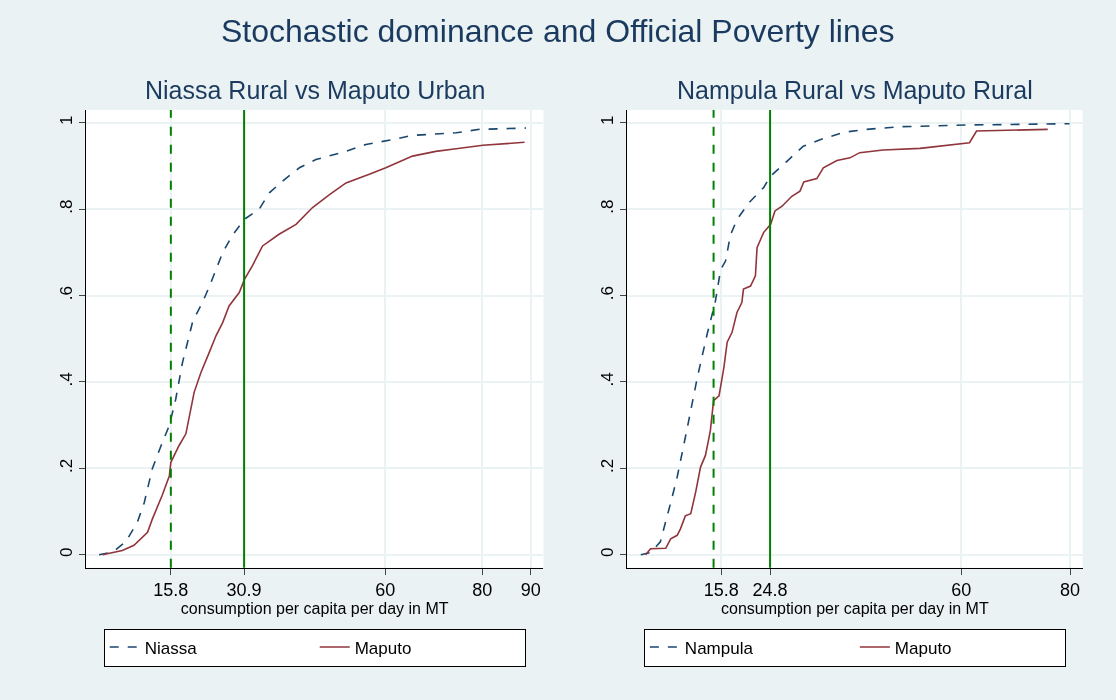  What do you see at coordinates (558, 31) in the screenshot?
I see `text: Stochastic dominance and Official Poverty lines` at bounding box center [558, 31].